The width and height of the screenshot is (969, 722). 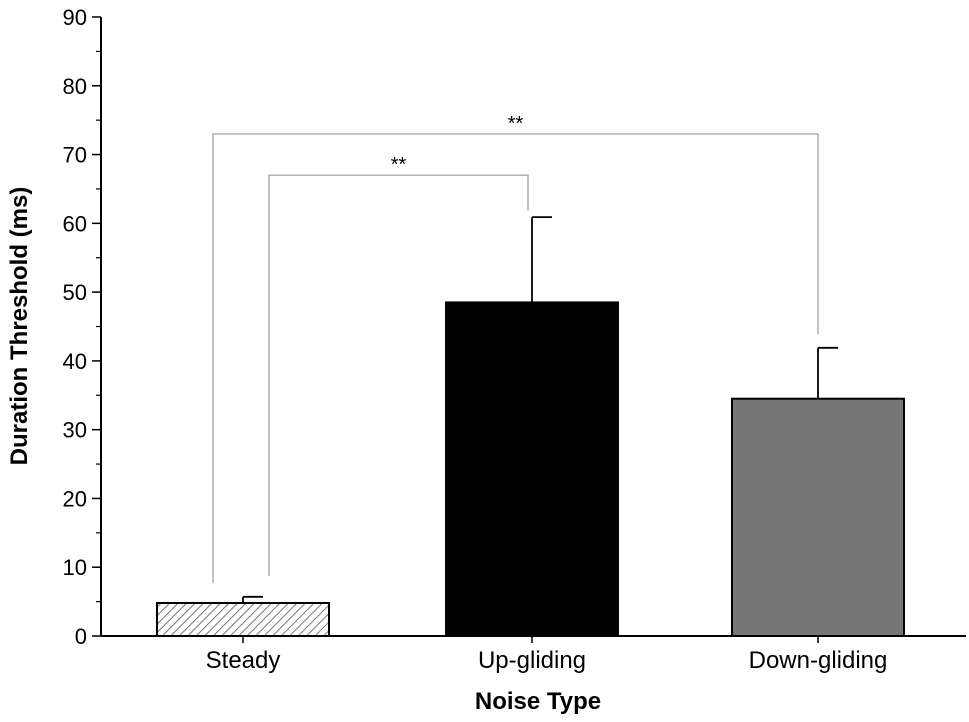 I want to click on x-tick-label: Down-gliding, so click(x=818, y=660).